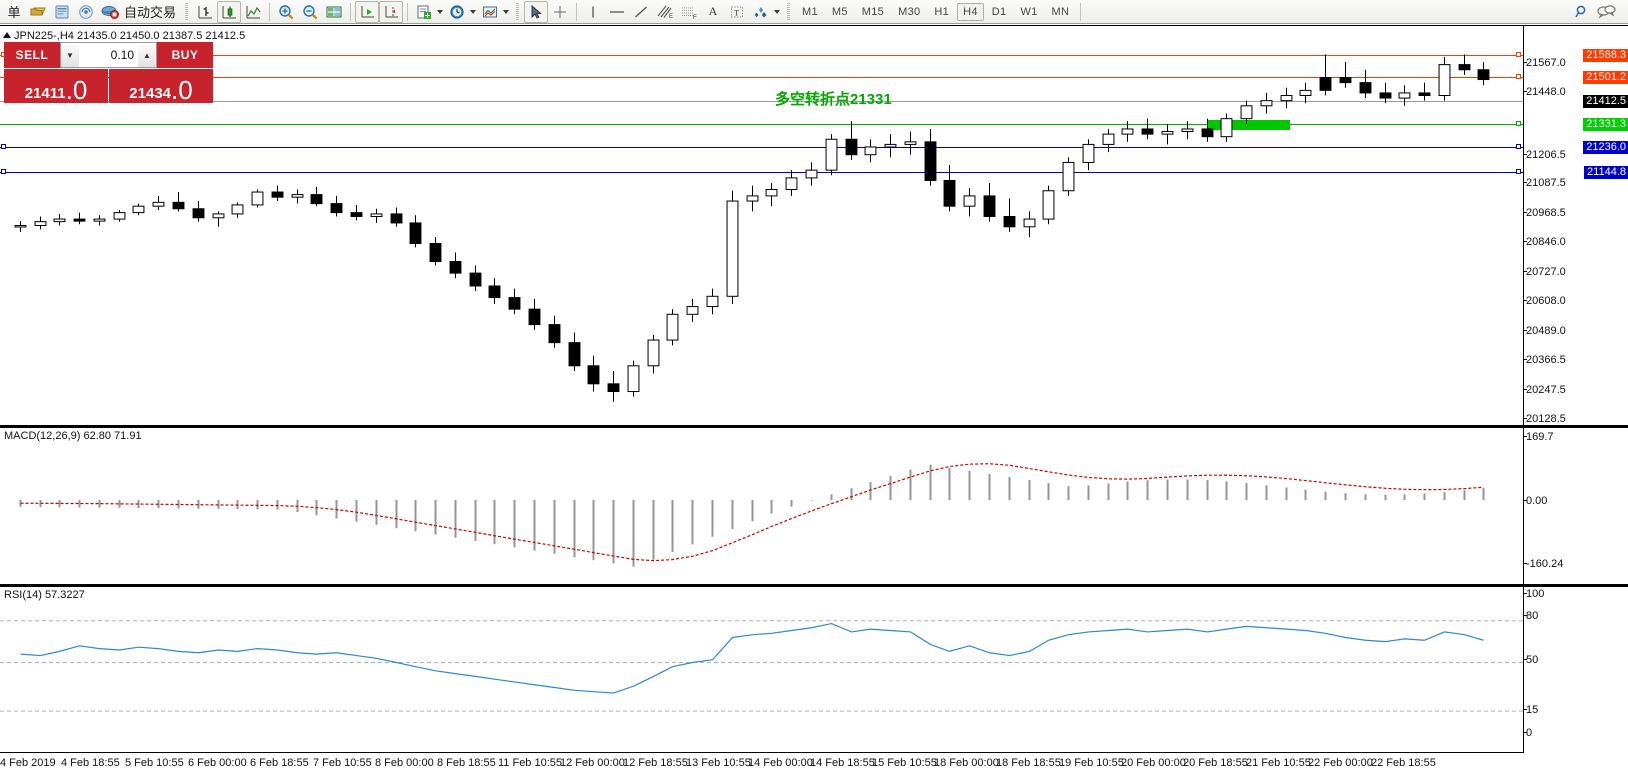 This screenshot has height=774, width=1628. I want to click on macd-axis: 169.7 0.00 -160.24, so click(1575, 506).